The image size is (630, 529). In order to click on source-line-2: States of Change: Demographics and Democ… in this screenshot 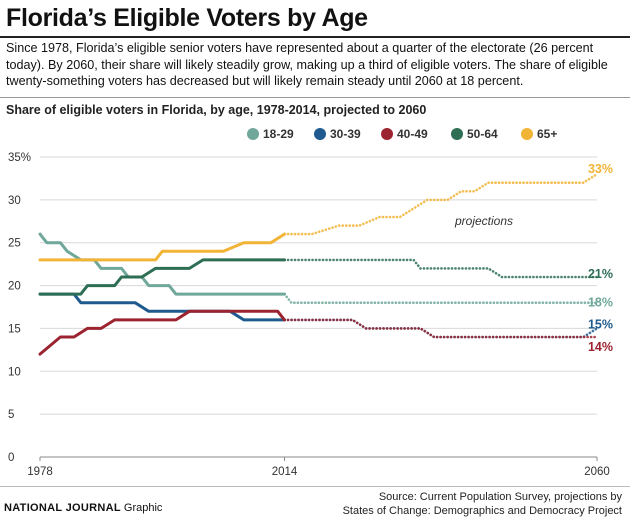, I will do `click(482, 511)`.